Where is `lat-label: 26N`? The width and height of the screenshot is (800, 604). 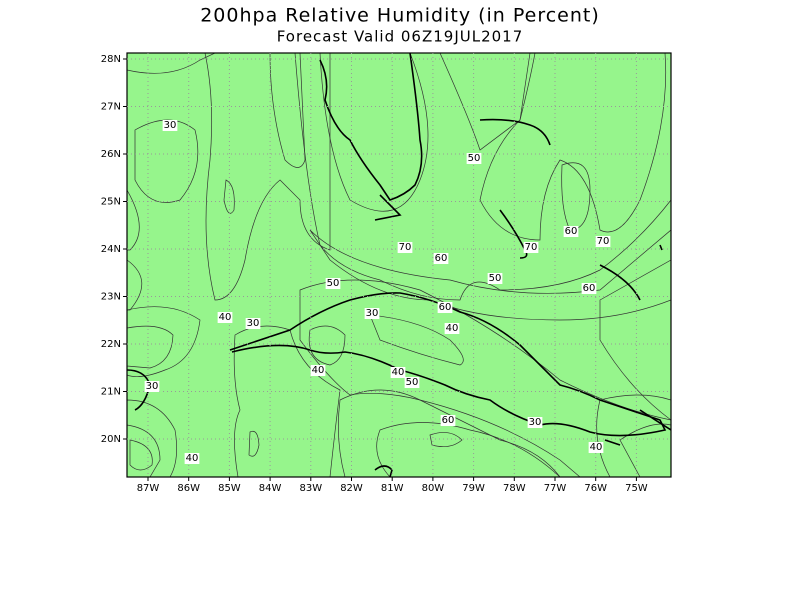
lat-label: 26N is located at coordinates (111, 154).